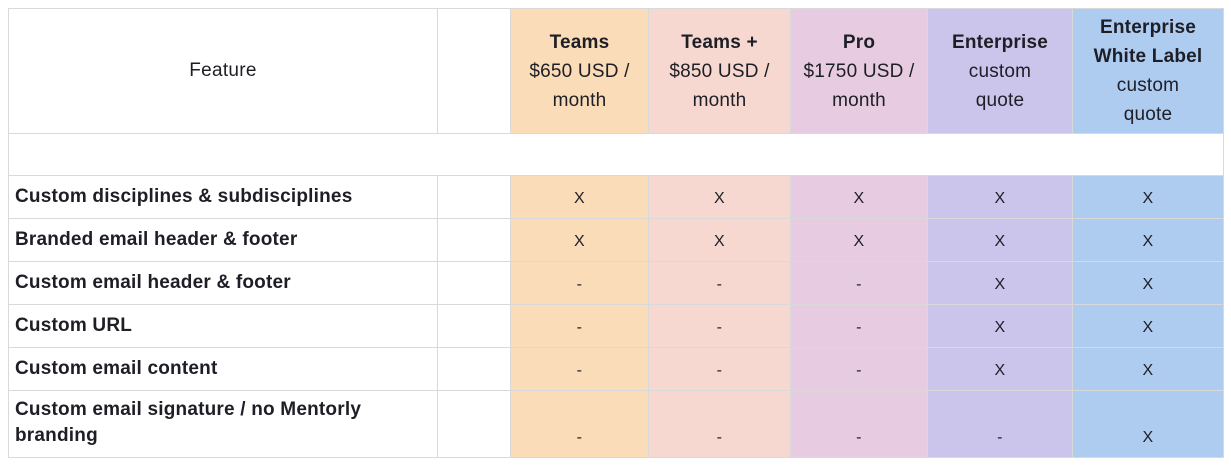 The height and width of the screenshot is (465, 1231). I want to click on plan-header-enterprise-white-label: Enterprise White Label custom quote, so click(1148, 71).